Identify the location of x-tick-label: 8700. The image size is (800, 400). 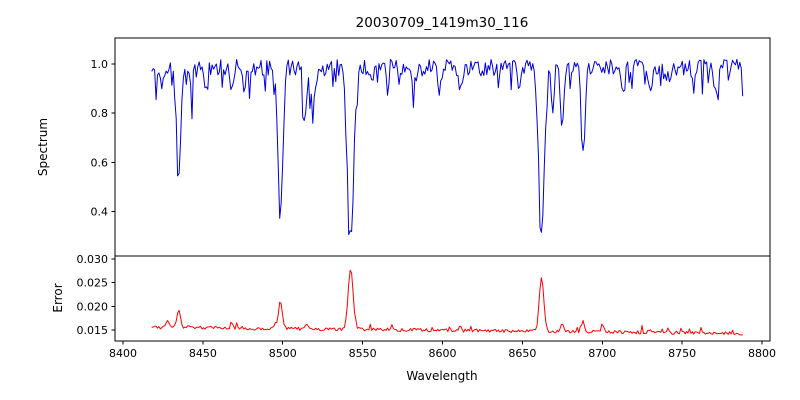
(602, 353).